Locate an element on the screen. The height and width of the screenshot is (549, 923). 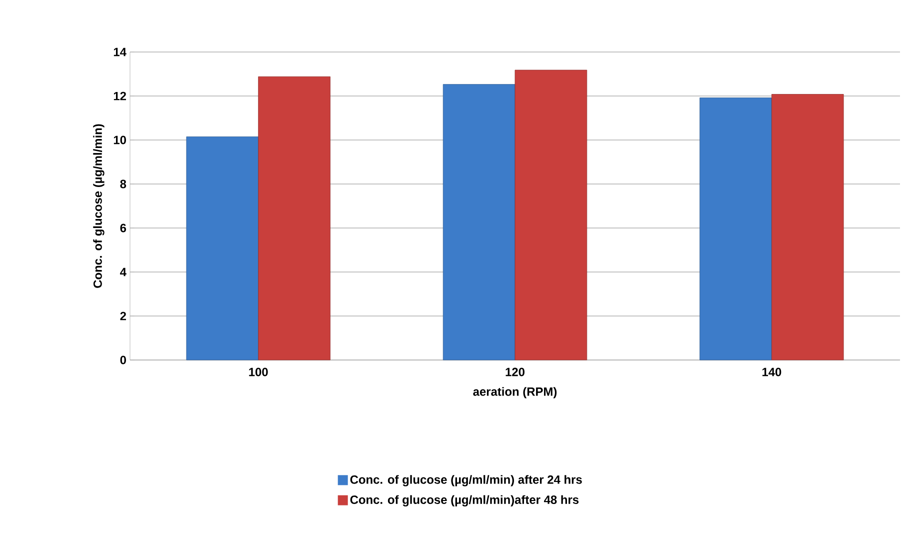
x-tick-label: 120 is located at coordinates (515, 372).